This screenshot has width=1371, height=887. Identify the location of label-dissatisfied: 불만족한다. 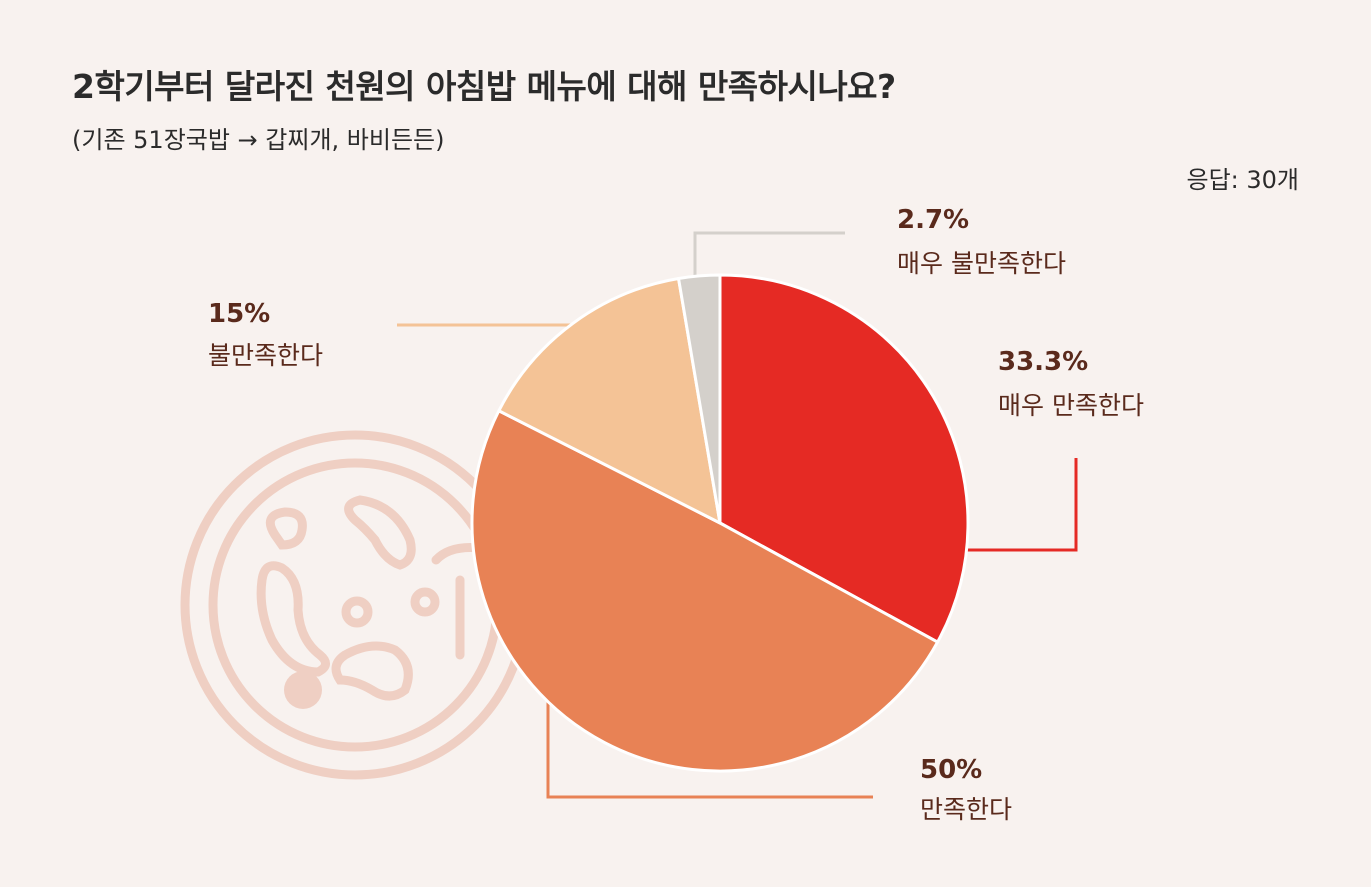
(265, 355).